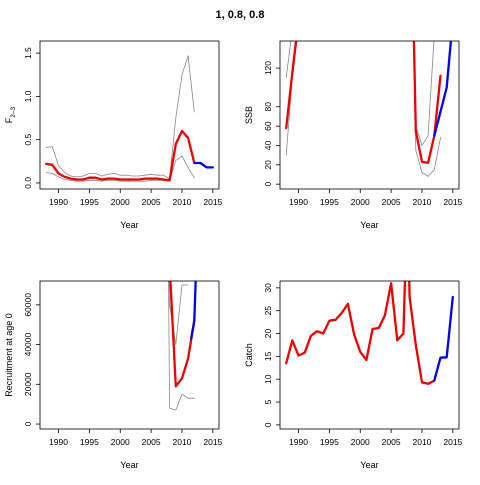 The width and height of the screenshot is (480, 485). What do you see at coordinates (268, 356) in the screenshot?
I see `y-tick-label: 15` at bounding box center [268, 356].